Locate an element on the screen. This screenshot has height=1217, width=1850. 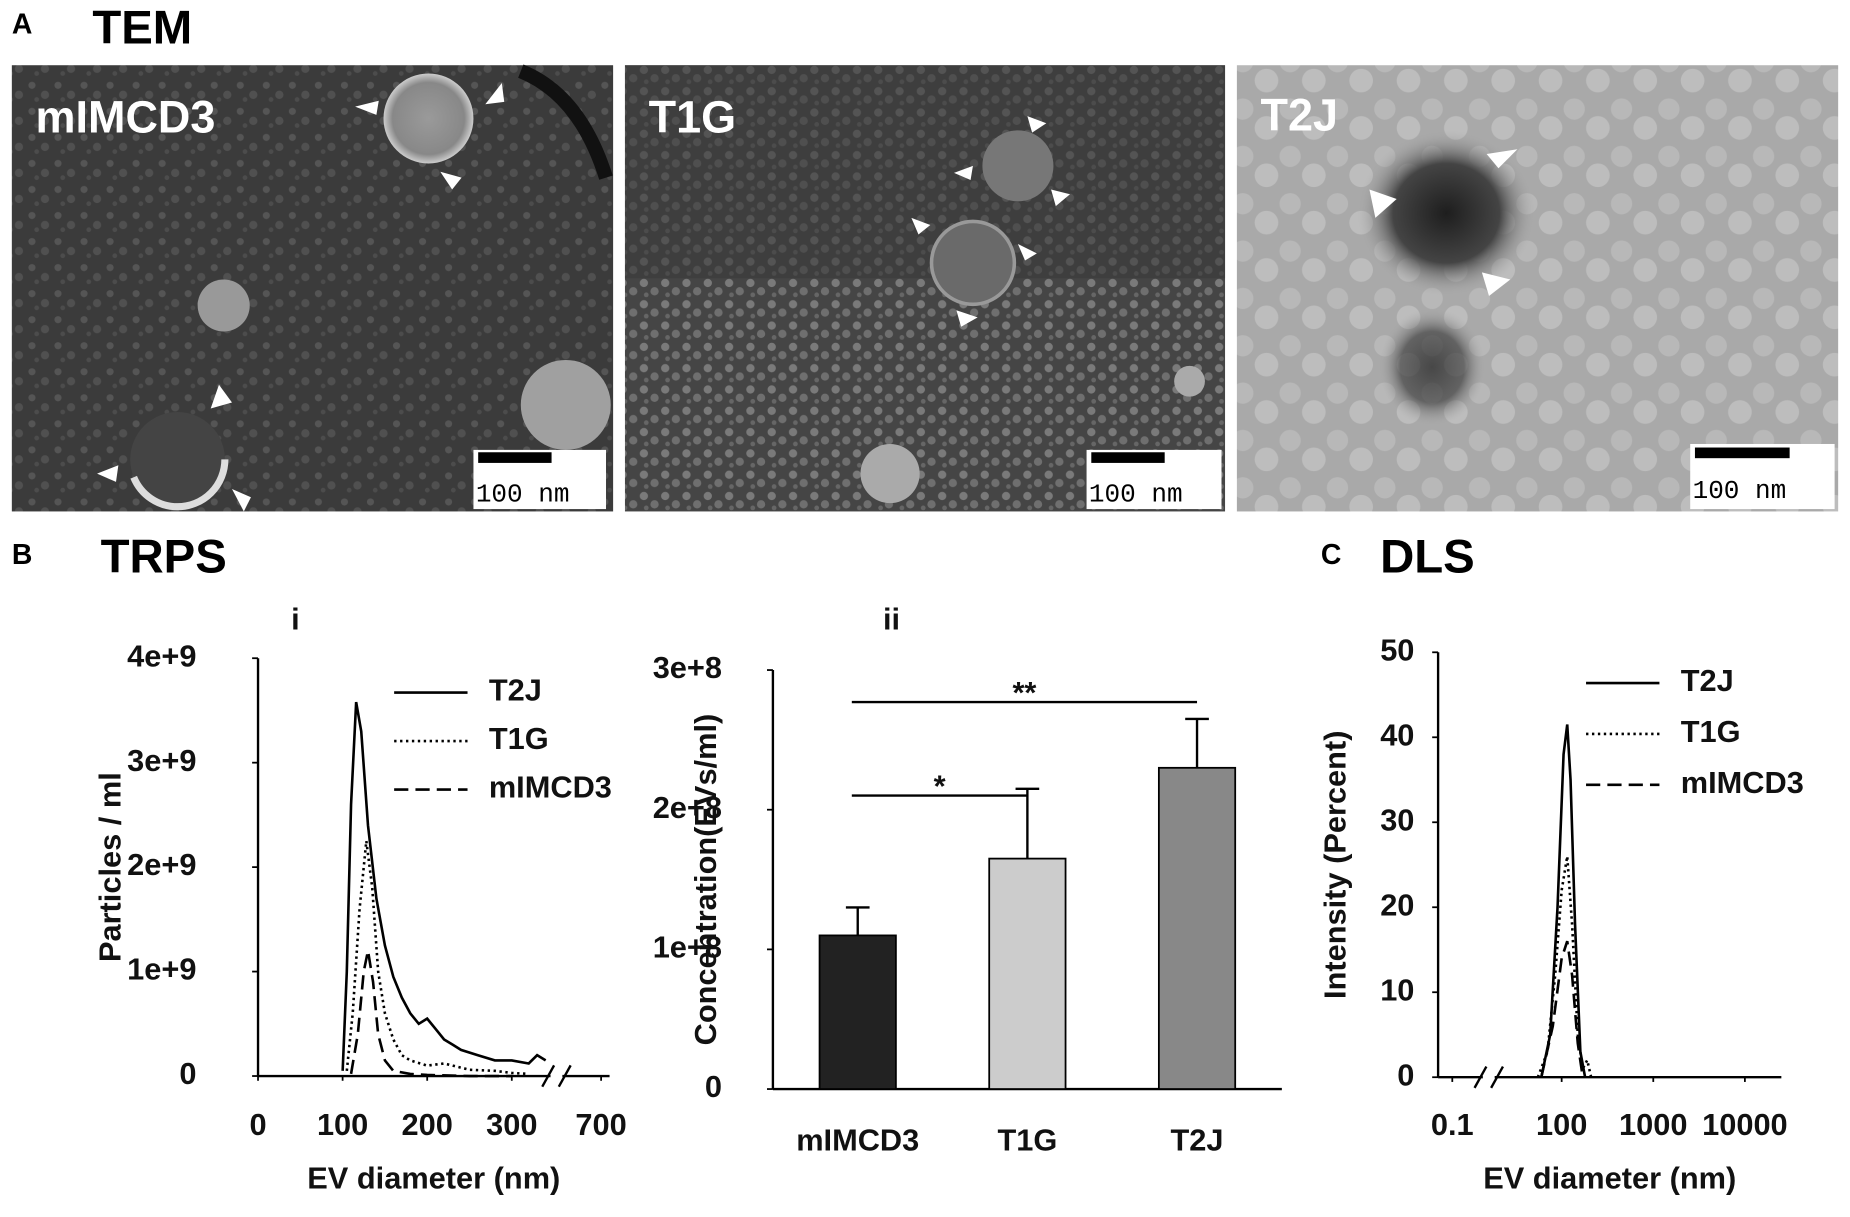
panel-title: TRPS is located at coordinates (164, 556).